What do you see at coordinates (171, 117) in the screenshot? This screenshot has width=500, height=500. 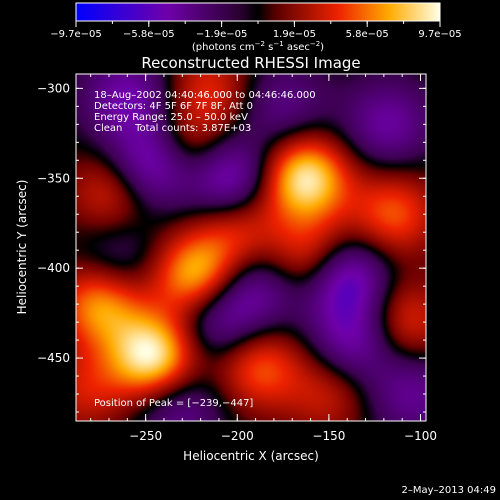 I see `annotation-energy-range: Energy Range: 25.0 – 50.0 keV` at bounding box center [171, 117].